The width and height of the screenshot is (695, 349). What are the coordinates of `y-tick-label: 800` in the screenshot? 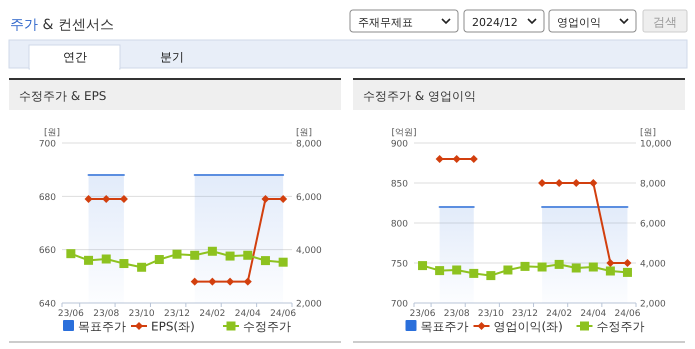 It's located at (399, 225).